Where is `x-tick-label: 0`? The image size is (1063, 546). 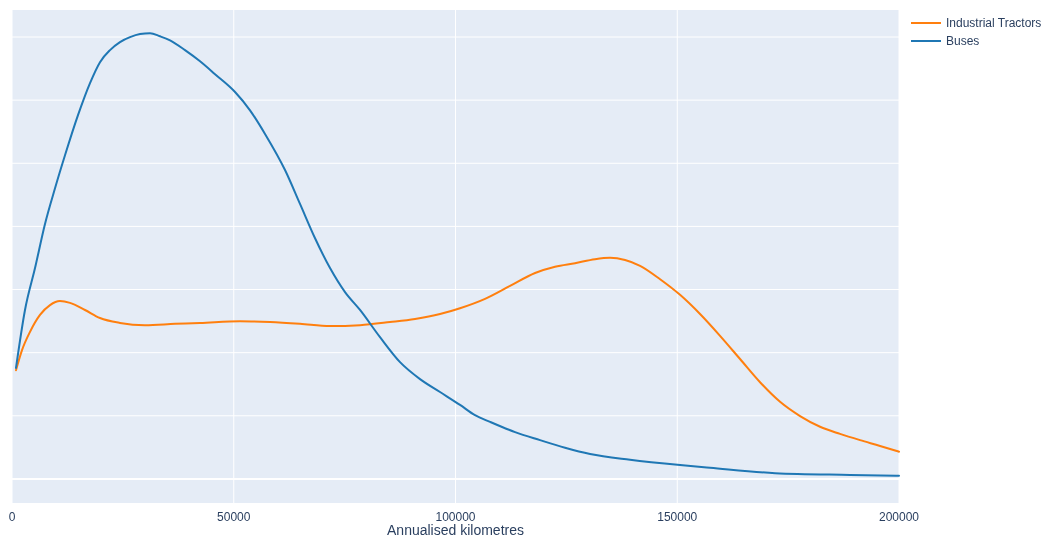 x-tick-label: 0 is located at coordinates (12, 517).